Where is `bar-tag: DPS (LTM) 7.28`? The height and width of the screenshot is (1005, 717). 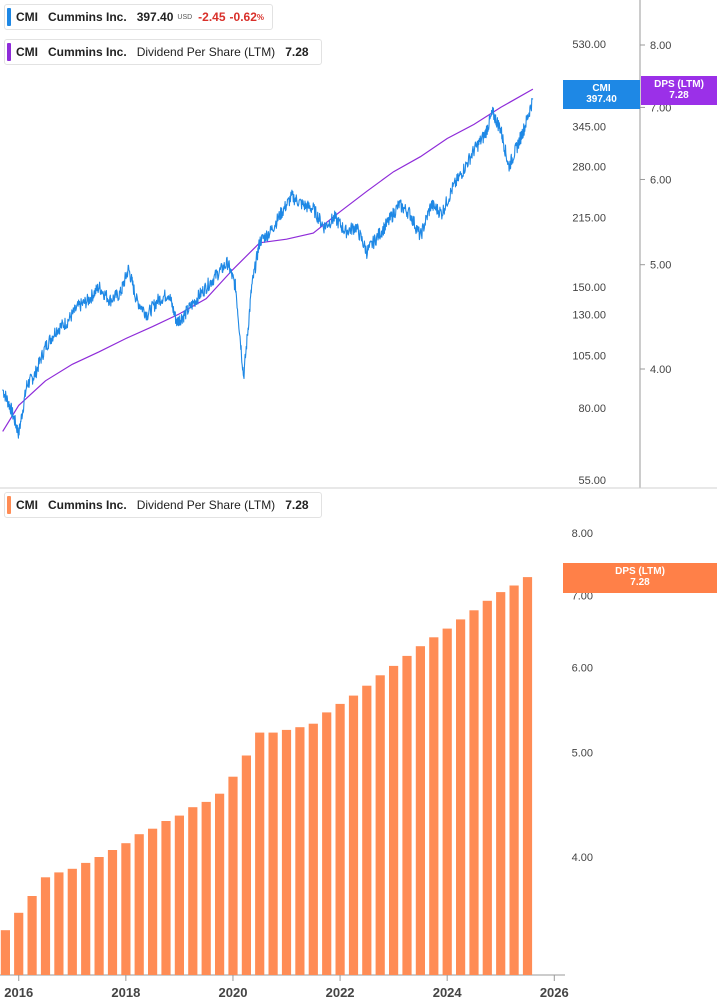 bar-tag: DPS (LTM) 7.28 is located at coordinates (640, 578).